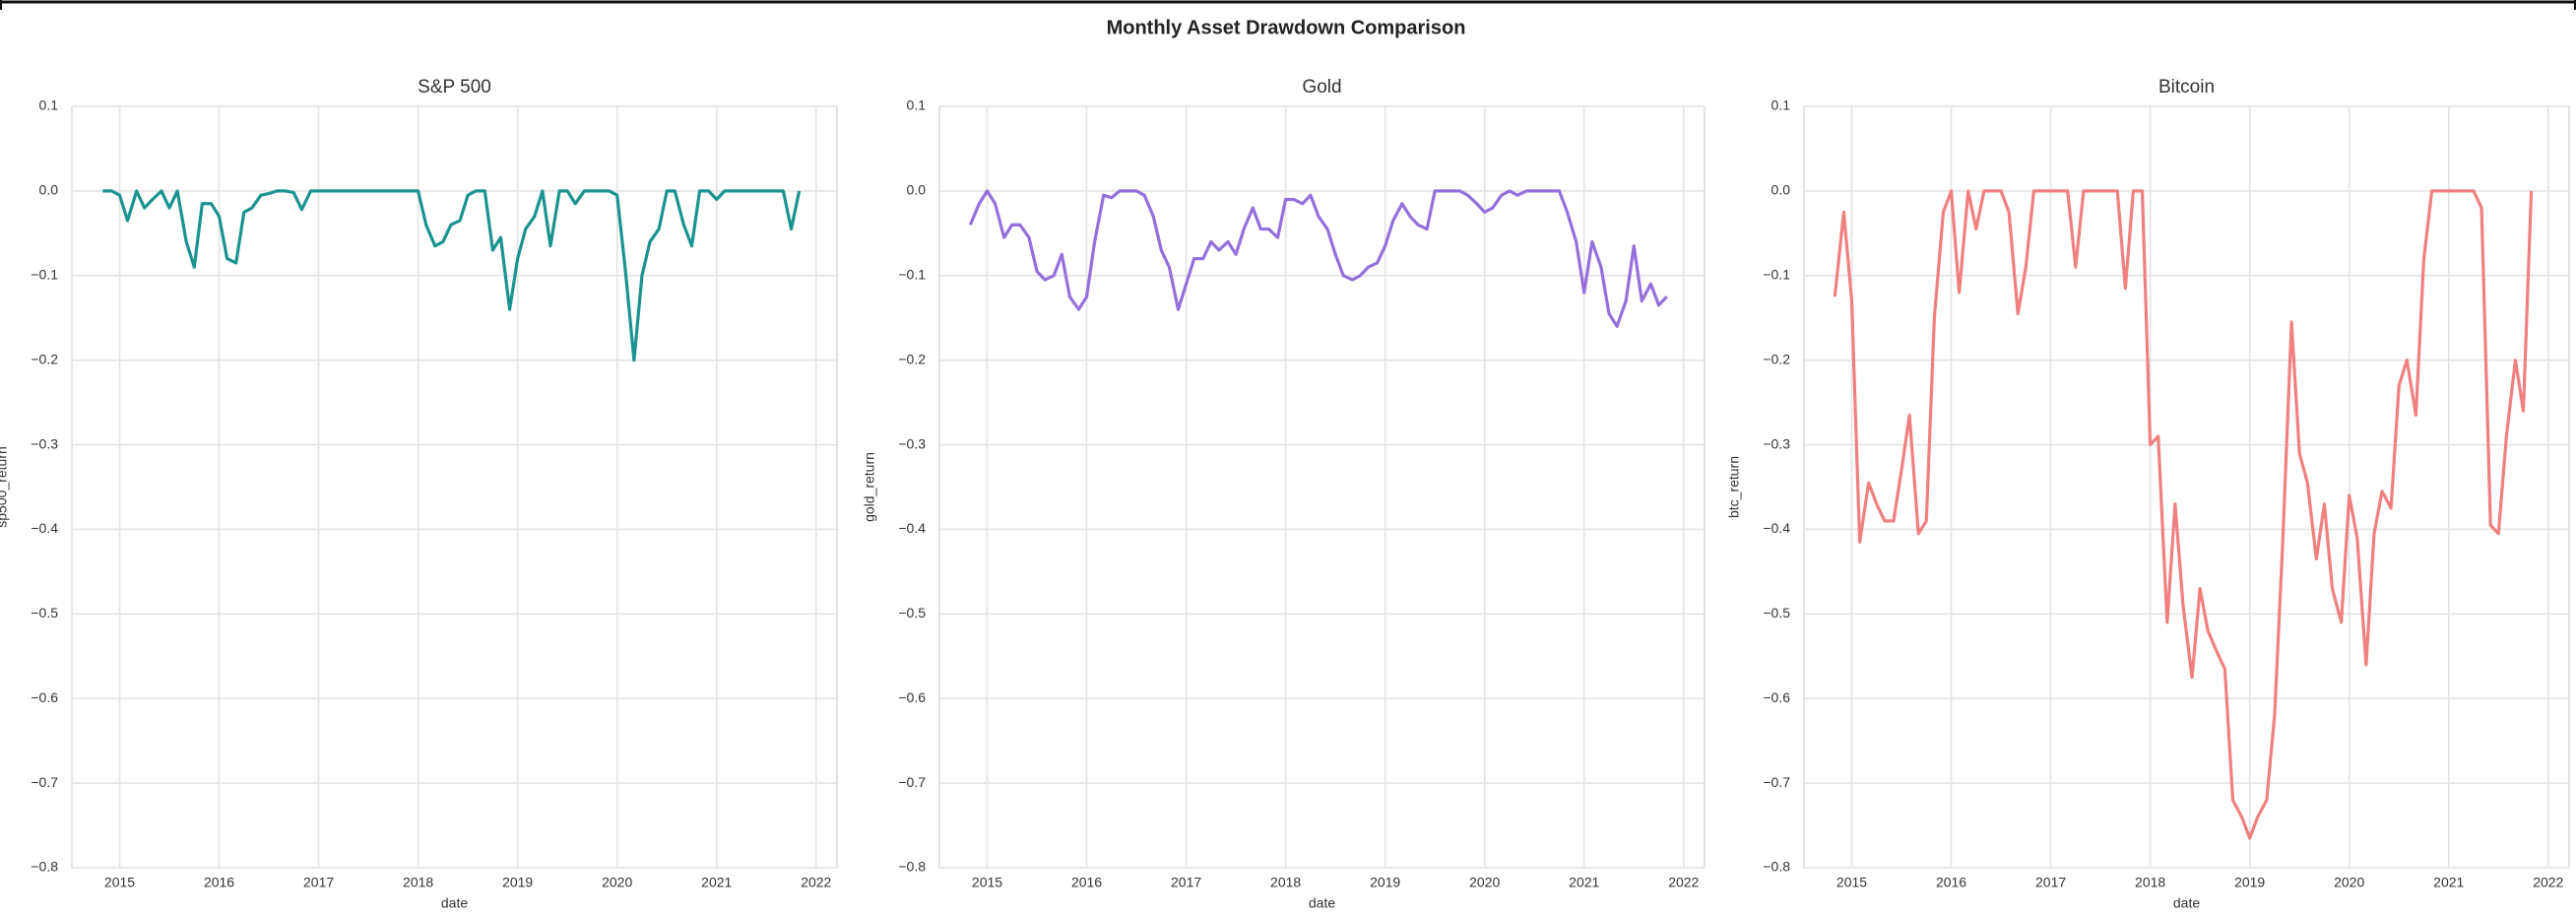 The width and height of the screenshot is (2576, 916). Describe the element at coordinates (5, 487) in the screenshot. I see `y-axis-label: sp500_return` at that location.